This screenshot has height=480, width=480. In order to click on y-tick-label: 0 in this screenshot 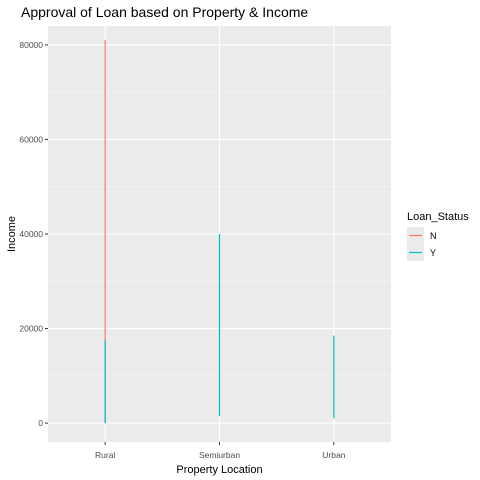, I will do `click(40, 423)`.